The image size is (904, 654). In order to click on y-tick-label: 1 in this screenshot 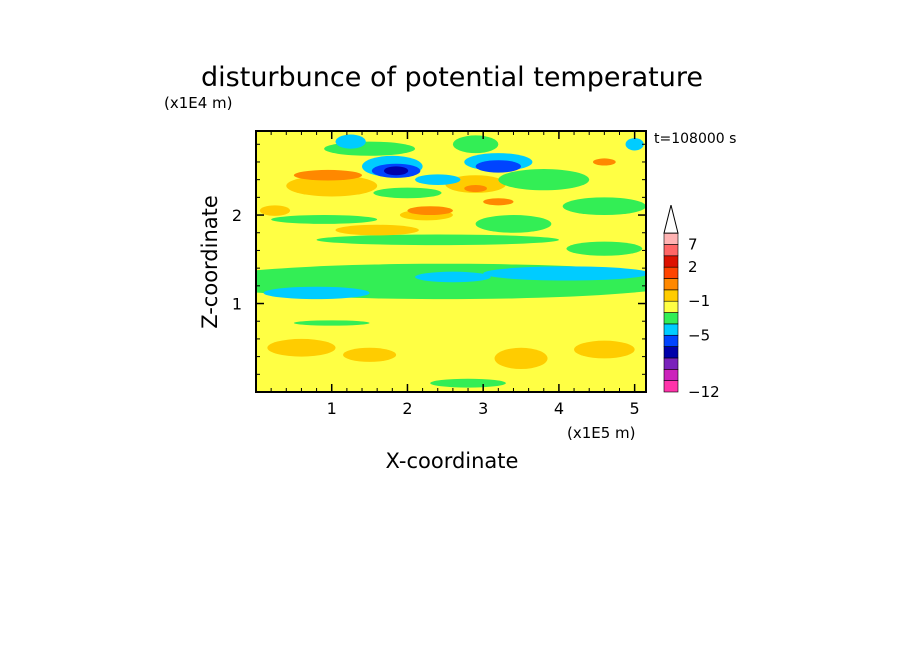, I will do `click(237, 304)`.